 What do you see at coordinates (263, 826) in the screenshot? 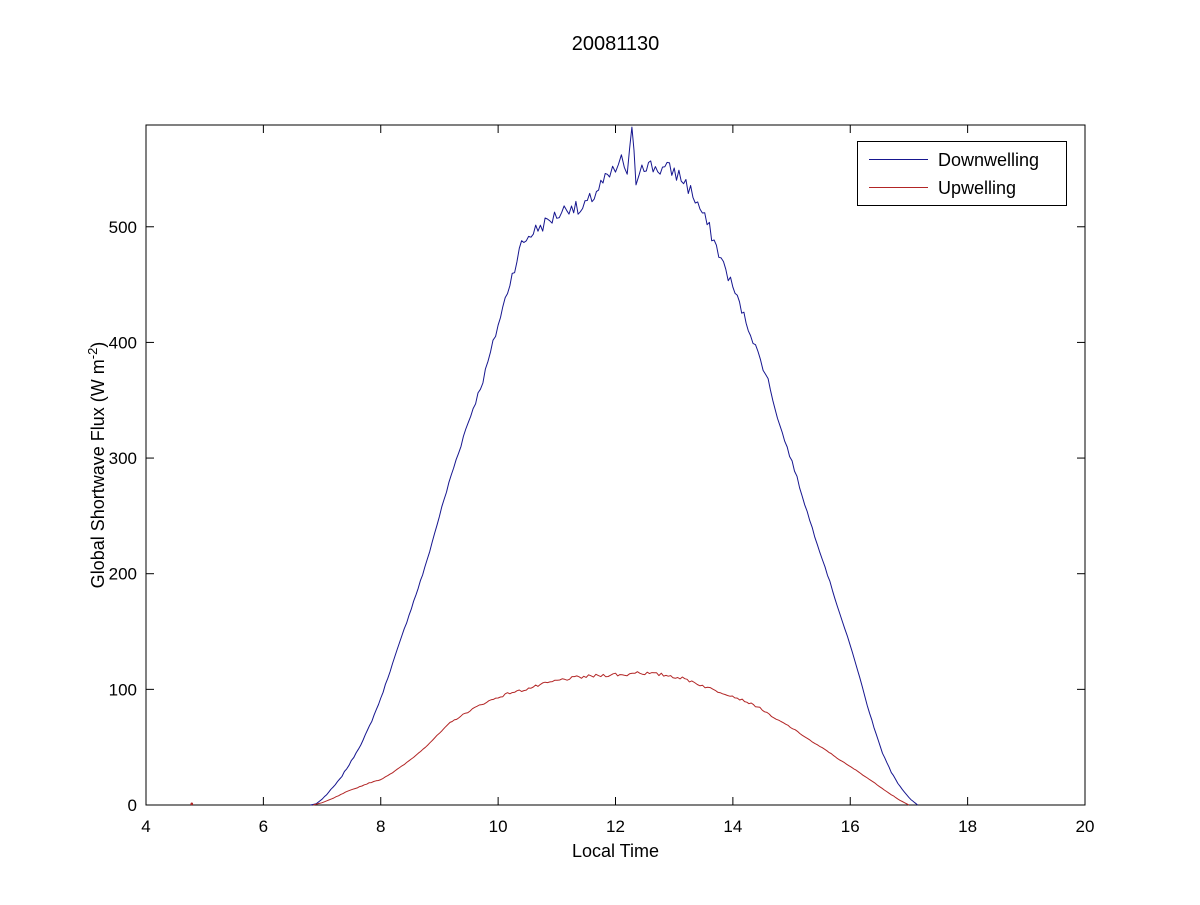
I see `x-tick-label: 6` at bounding box center [263, 826].